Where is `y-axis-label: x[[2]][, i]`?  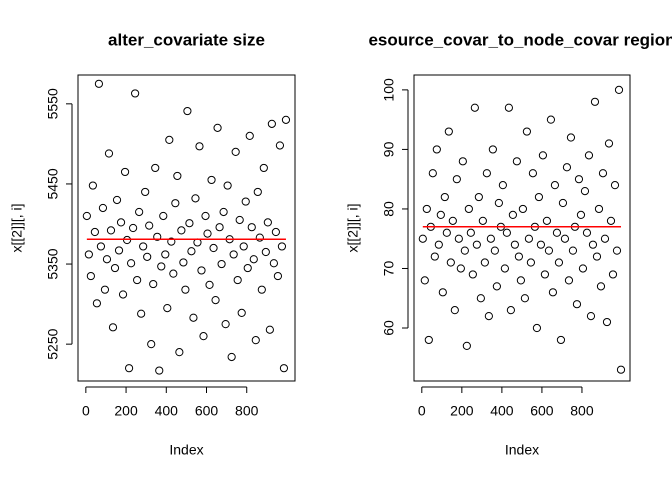
y-axis-label: x[[2]][, i] is located at coordinates (17, 227).